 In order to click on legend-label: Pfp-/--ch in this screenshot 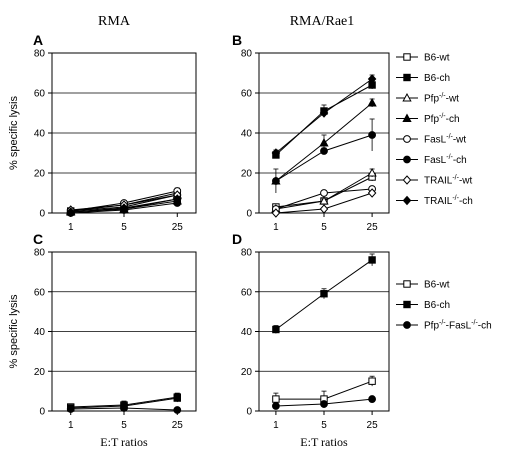, I will do `click(442, 119)`.